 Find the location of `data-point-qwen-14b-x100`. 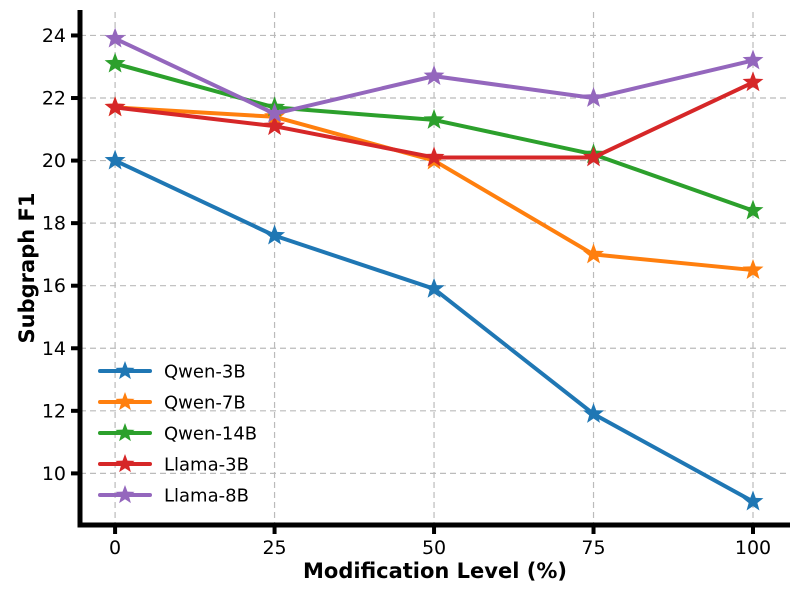

data-point-qwen-14b-x100 is located at coordinates (753, 209).